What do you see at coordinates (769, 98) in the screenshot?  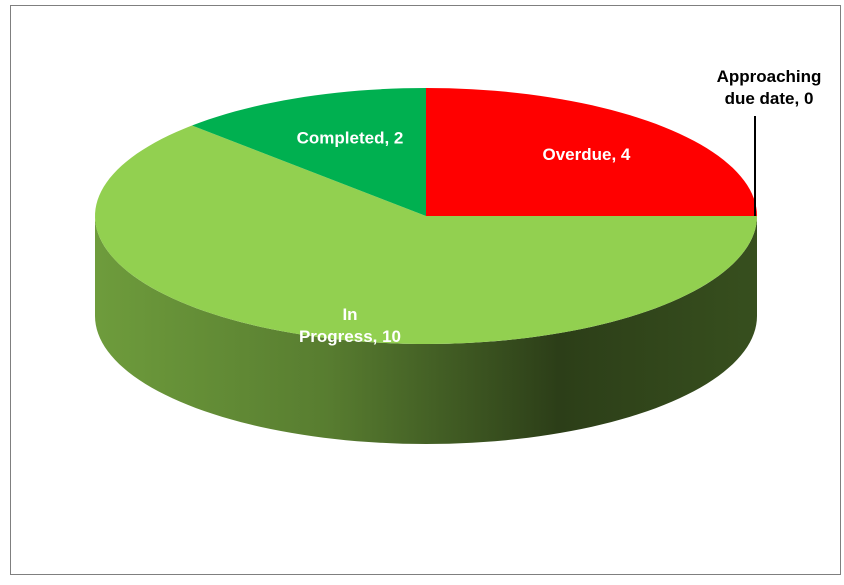 I see `label-line: due date, 0` at bounding box center [769, 98].